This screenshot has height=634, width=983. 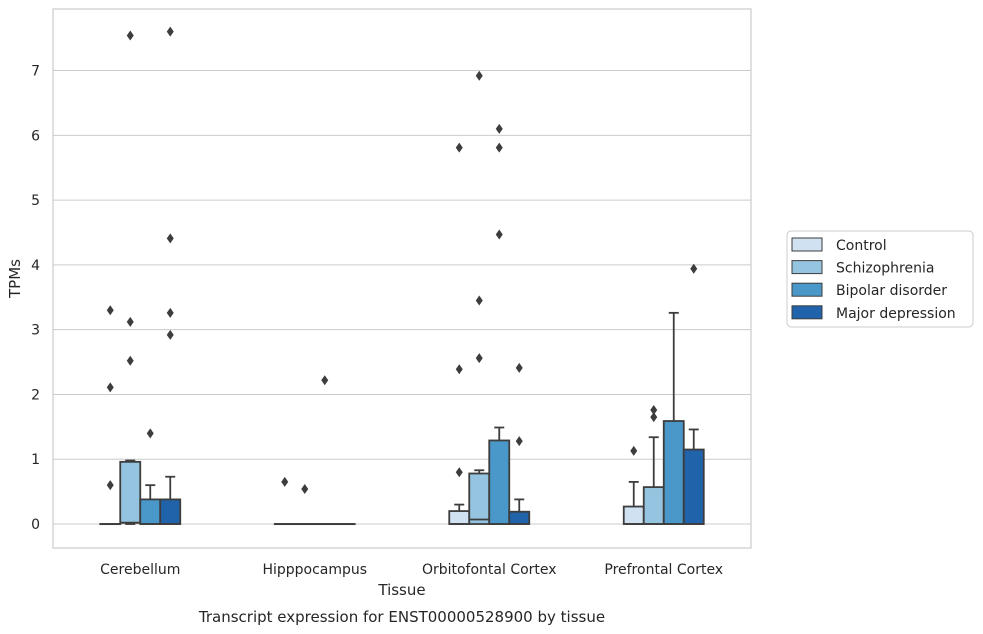 I want to click on x-tick-label: Hipppocampus, so click(x=314, y=570).